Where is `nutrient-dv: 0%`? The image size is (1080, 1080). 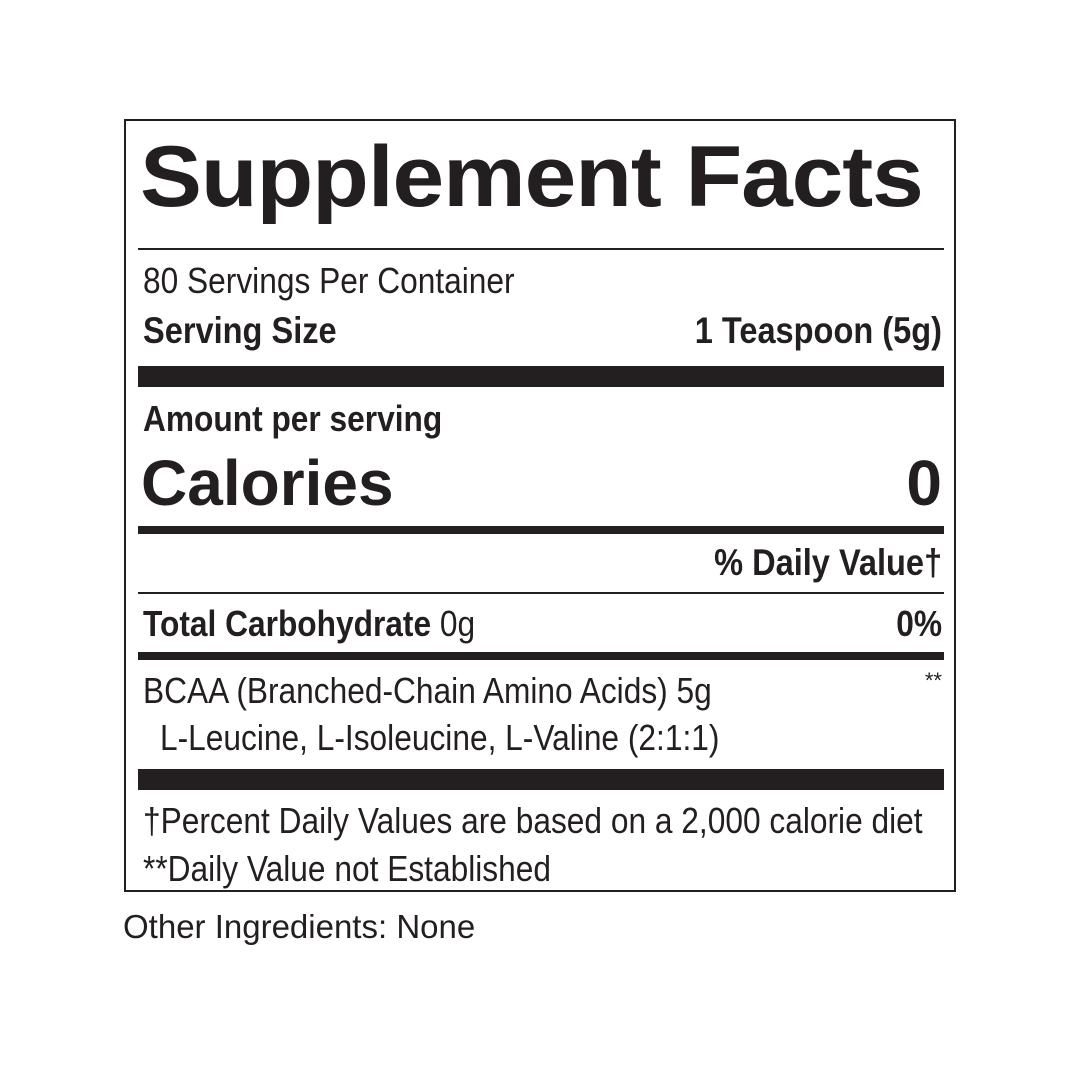 nutrient-dv: 0% is located at coordinates (919, 623).